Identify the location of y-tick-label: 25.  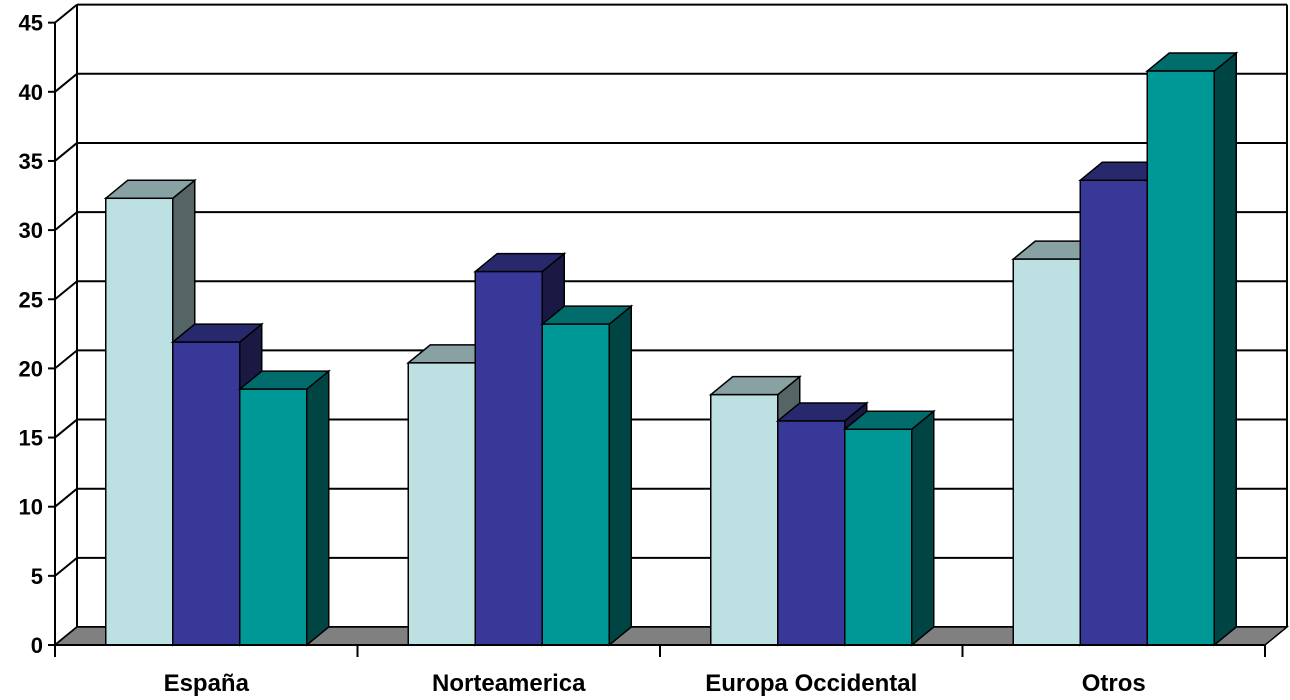
(31, 299).